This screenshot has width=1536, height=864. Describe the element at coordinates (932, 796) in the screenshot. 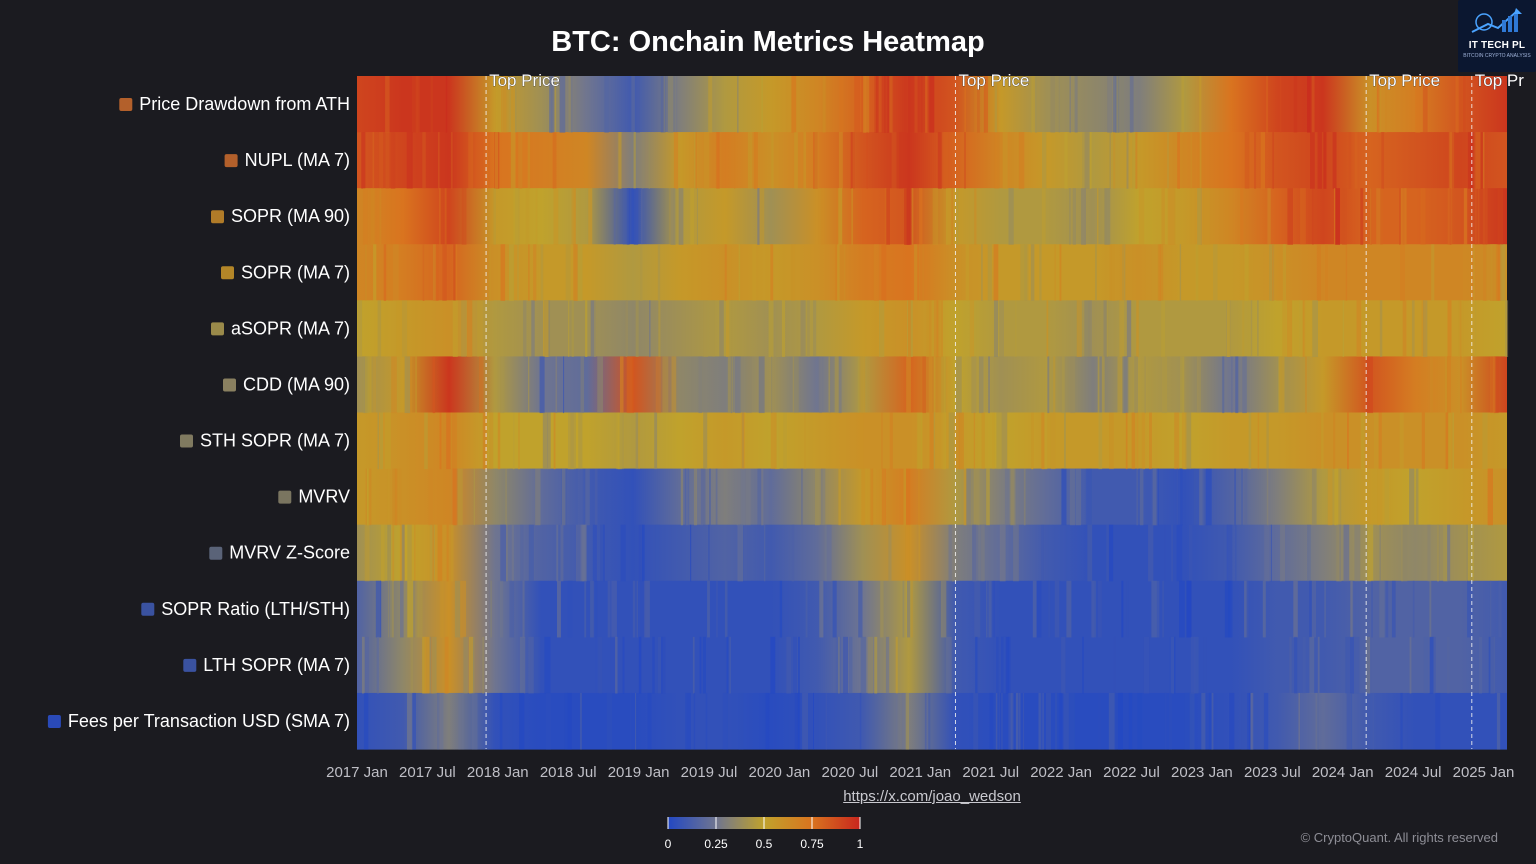

I see `source-link: https://x.com/joao_wedson` at that location.